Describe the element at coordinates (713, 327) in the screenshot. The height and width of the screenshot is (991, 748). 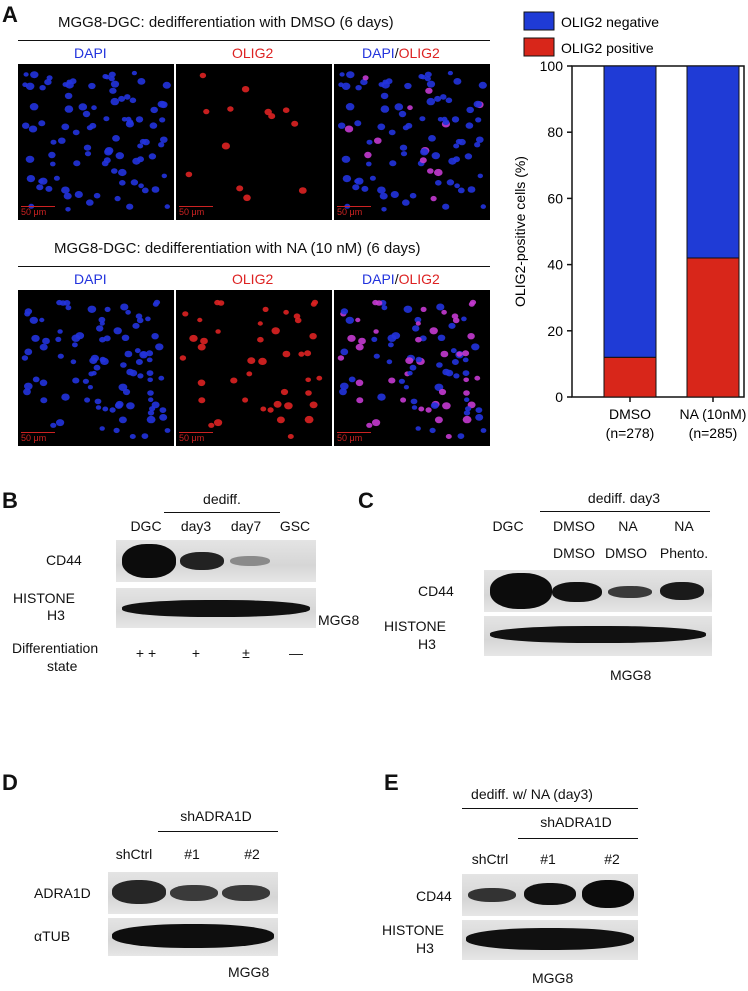
I see `bar-olig2-positive` at that location.